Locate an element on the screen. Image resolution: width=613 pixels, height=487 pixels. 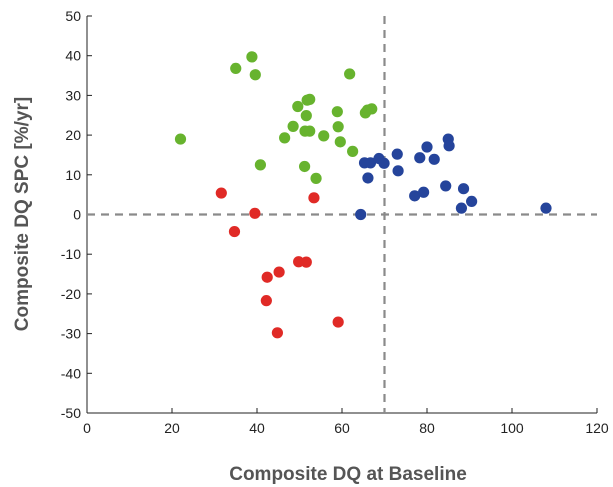
x-axis-title: Composite DQ at Baseline is located at coordinates (348, 474).